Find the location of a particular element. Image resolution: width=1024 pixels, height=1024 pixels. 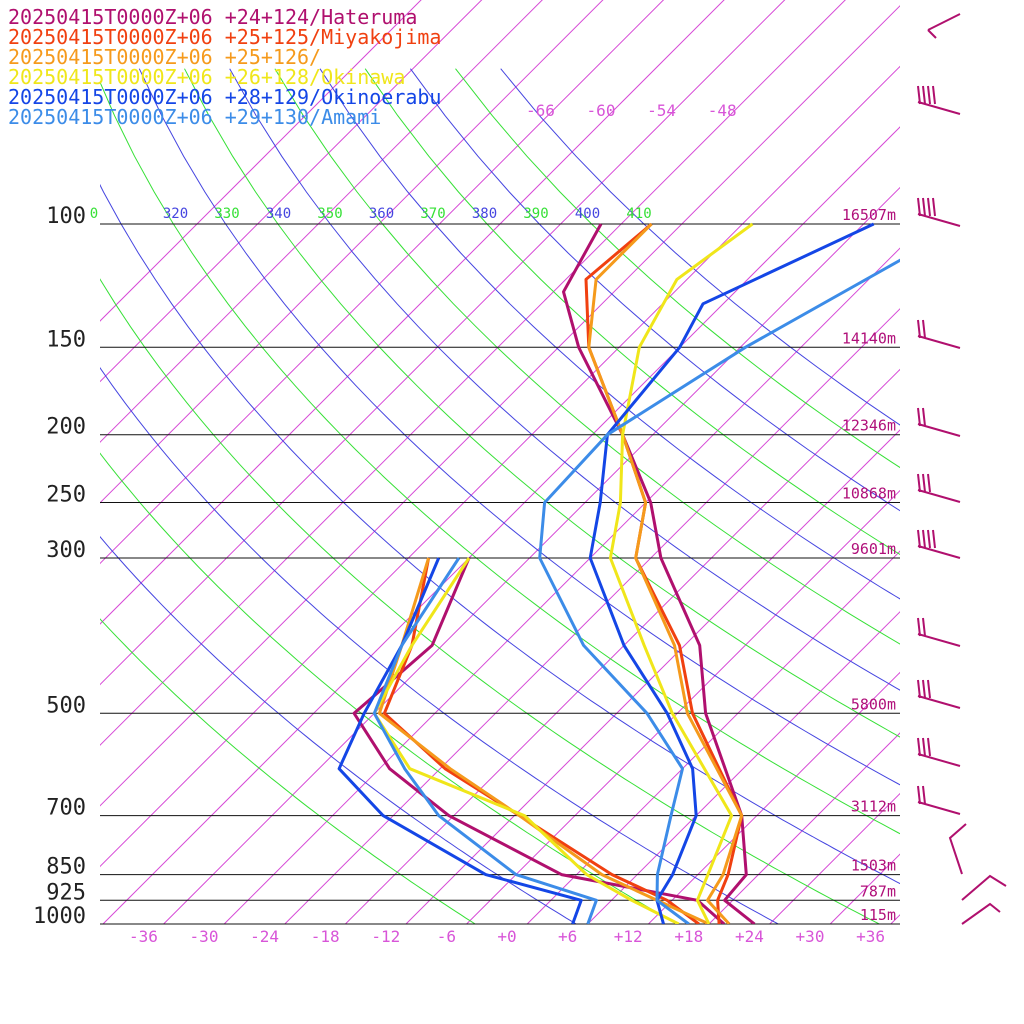

pressure-label: 300 is located at coordinates (66, 550).